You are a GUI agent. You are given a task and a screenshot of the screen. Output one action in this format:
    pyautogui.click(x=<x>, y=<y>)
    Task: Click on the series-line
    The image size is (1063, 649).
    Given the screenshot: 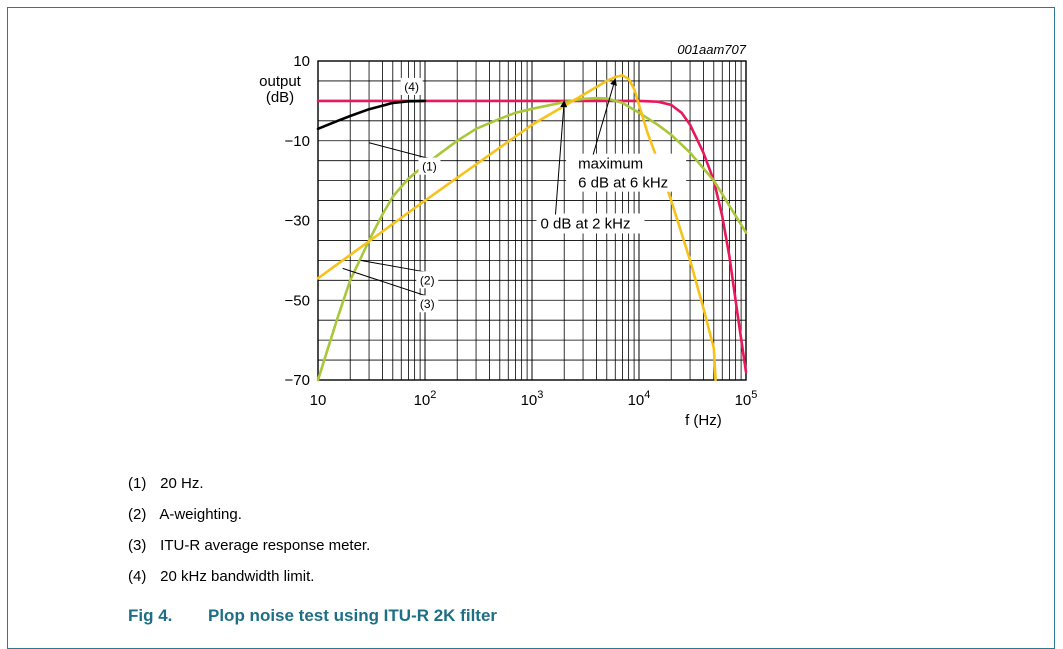 What is the action you would take?
    pyautogui.click(x=371, y=115)
    